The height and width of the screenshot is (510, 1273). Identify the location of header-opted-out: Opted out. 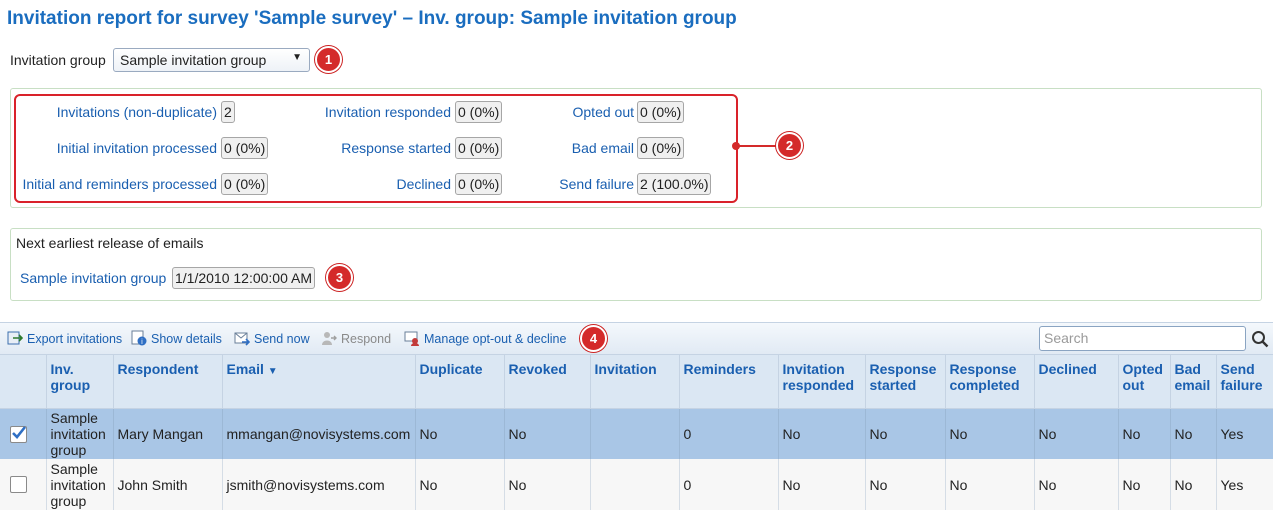
(1143, 382).